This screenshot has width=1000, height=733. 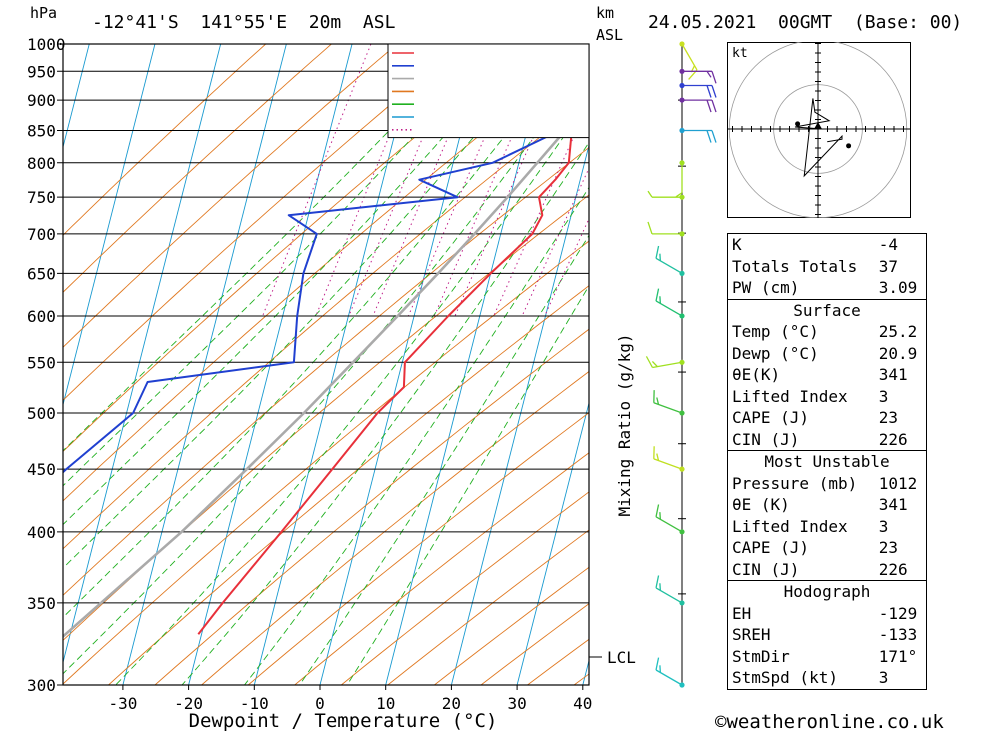 I want to click on index-value: 3.09, so click(x=898, y=287).